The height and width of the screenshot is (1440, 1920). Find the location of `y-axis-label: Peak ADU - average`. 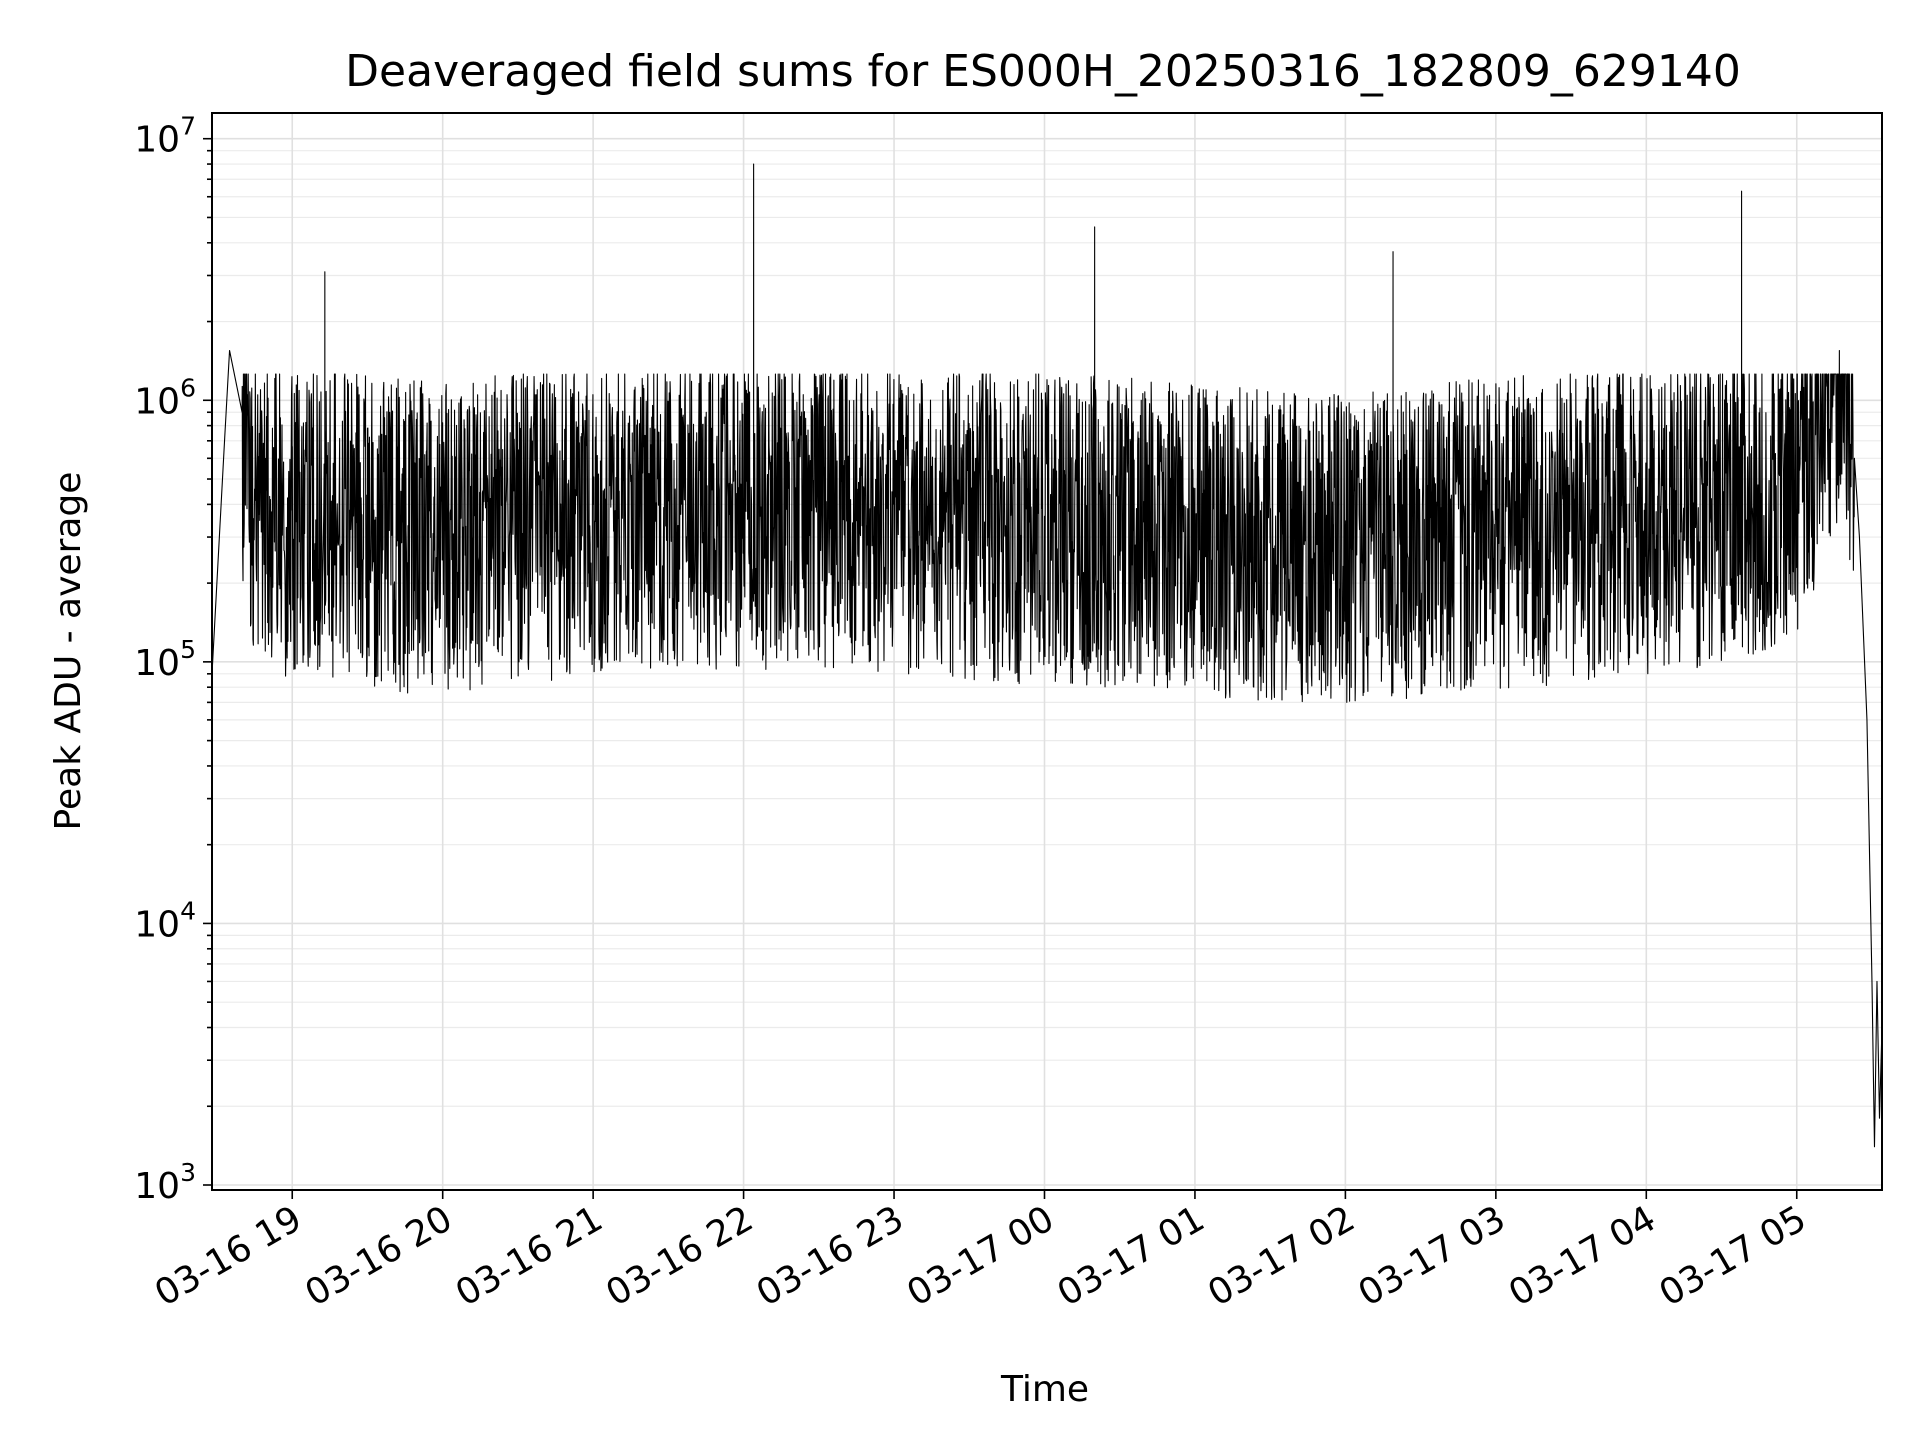

y-axis-label: Peak ADU - average is located at coordinates (68, 651).